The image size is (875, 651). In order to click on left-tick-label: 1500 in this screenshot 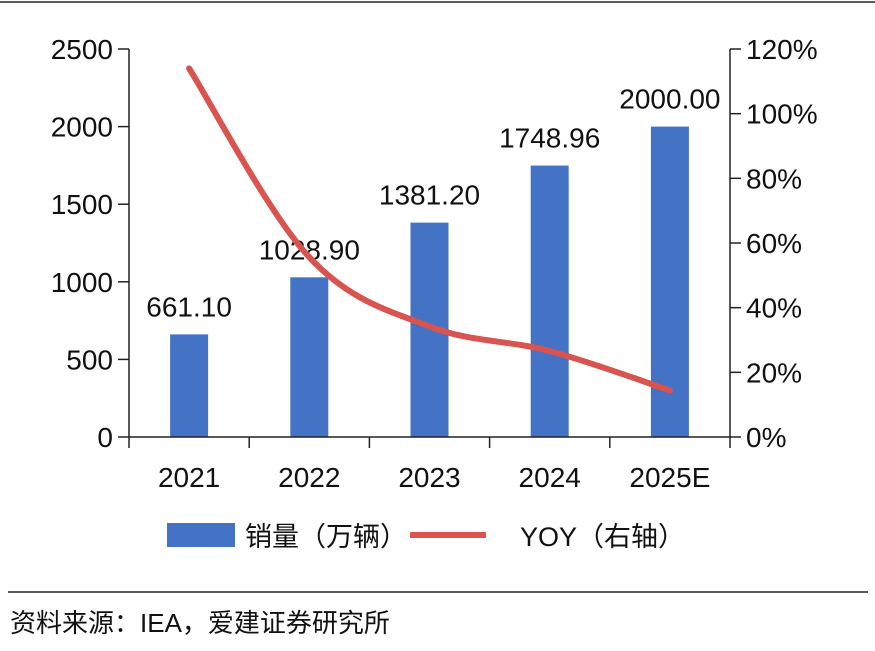, I will do `click(82, 204)`.